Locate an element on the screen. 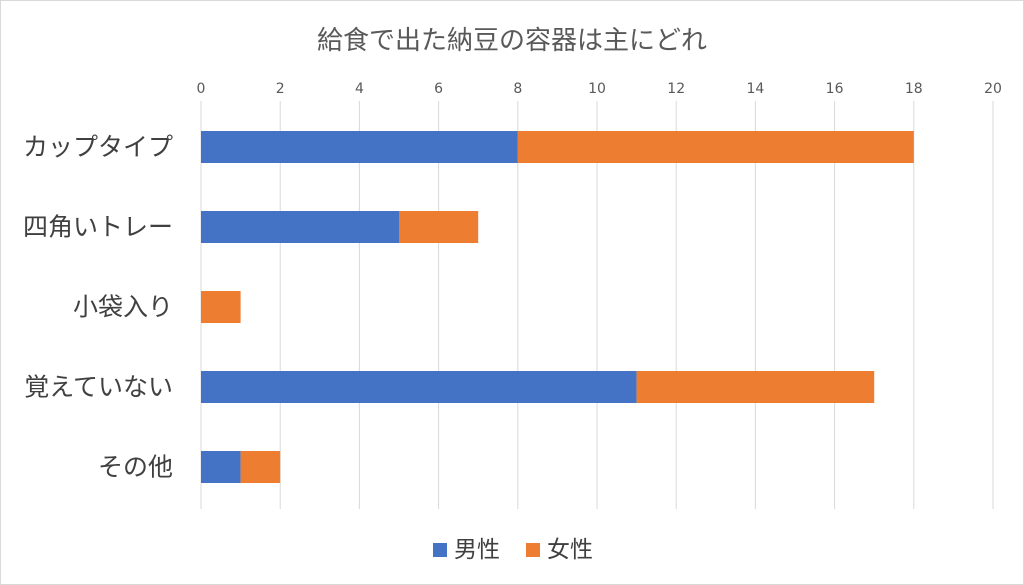 This screenshot has height=585, width=1024. x-tick-label: 0 is located at coordinates (201, 89).